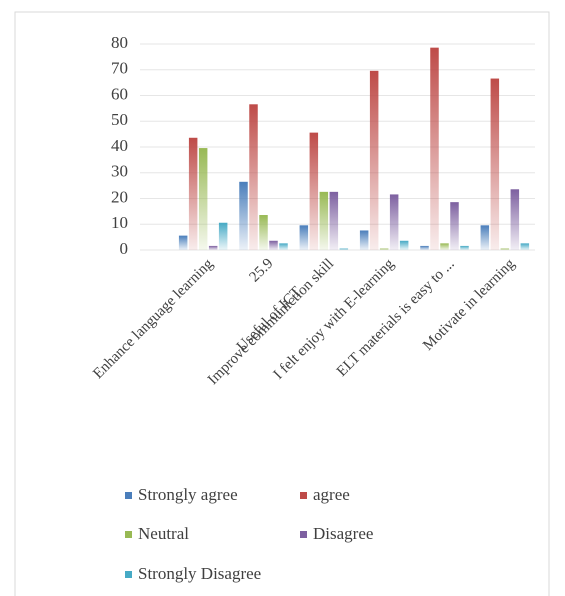  What do you see at coordinates (119, 171) in the screenshot?
I see `y-tick-label: 30` at bounding box center [119, 171].